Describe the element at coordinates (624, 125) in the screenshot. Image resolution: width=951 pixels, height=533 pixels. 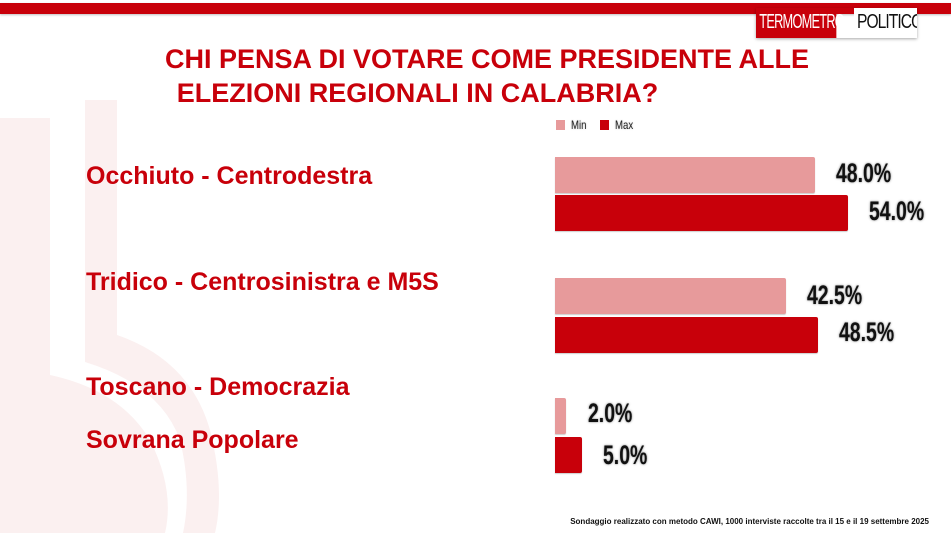
I see `legend-label-max: Max` at that location.